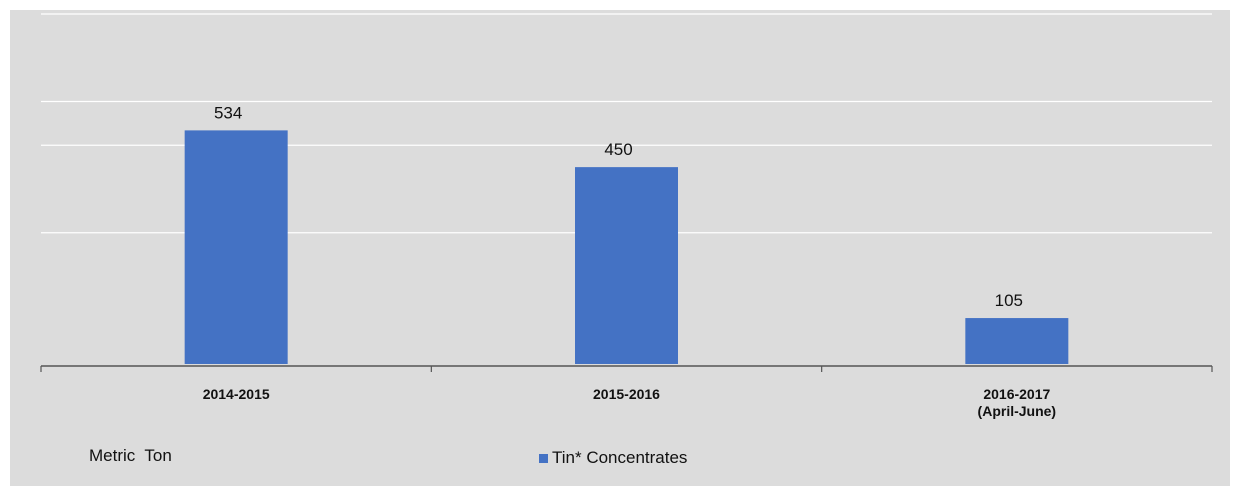  What do you see at coordinates (543, 458) in the screenshot?
I see `legend-swatch` at bounding box center [543, 458].